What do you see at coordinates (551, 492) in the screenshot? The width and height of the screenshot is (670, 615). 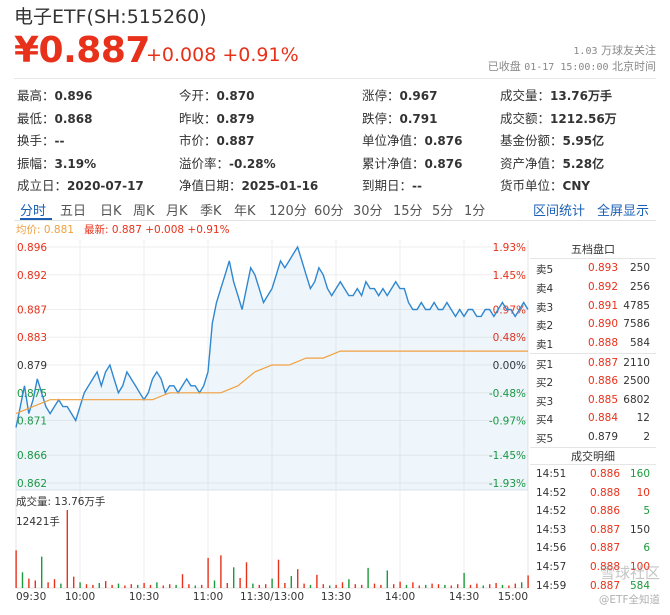 I see `trade-time: 14:52` at bounding box center [551, 492].